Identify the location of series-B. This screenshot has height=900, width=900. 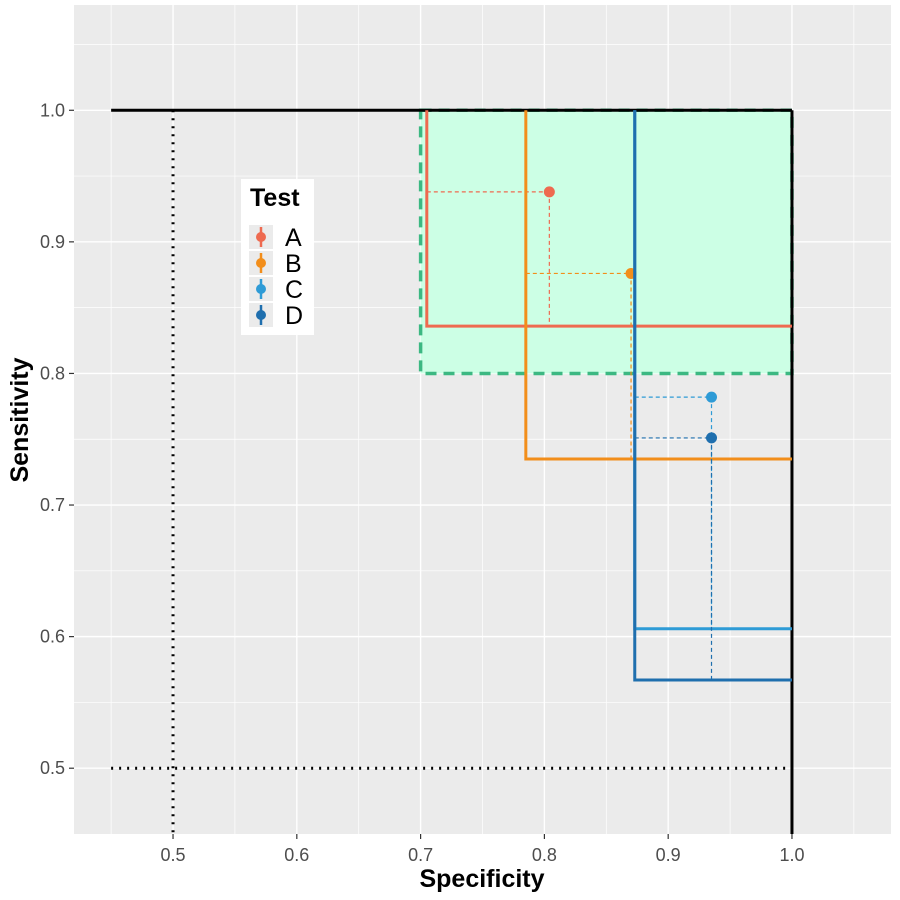
(658, 285).